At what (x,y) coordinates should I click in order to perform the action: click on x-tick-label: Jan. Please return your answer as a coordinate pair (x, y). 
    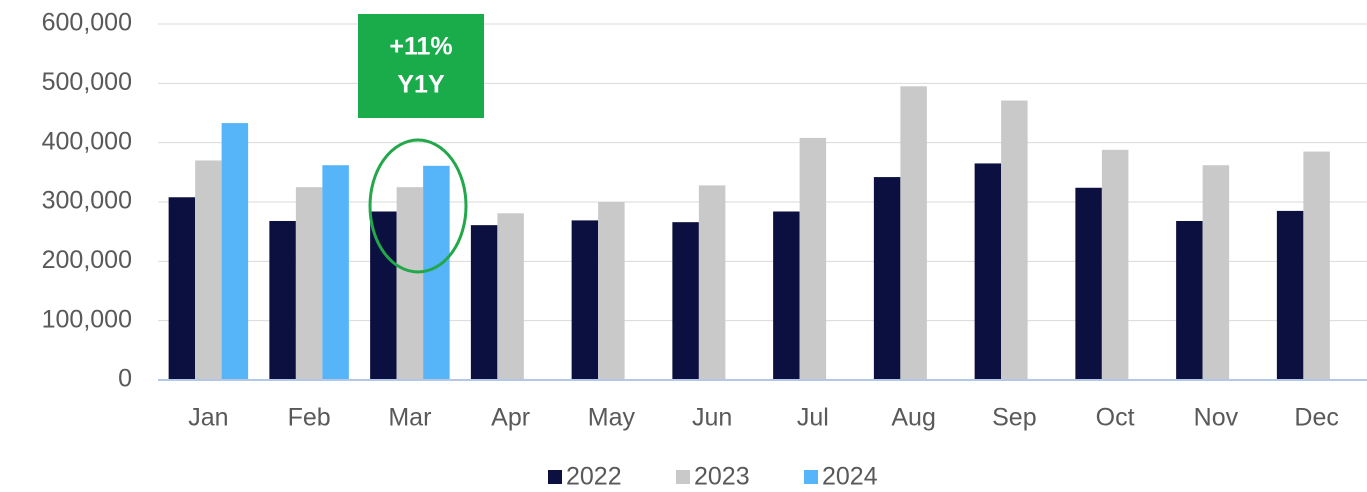
    Looking at the image, I should click on (208, 418).